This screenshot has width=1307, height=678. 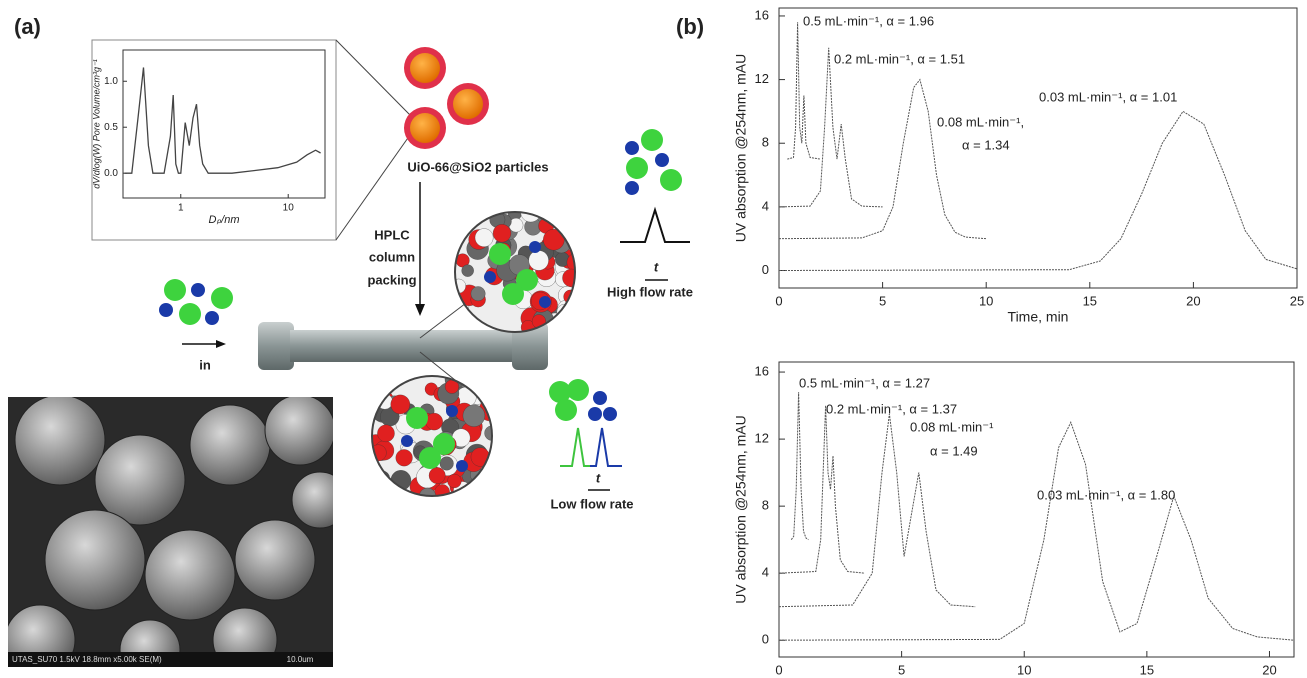 What do you see at coordinates (653, 162) in the screenshot?
I see `analytes` at bounding box center [653, 162].